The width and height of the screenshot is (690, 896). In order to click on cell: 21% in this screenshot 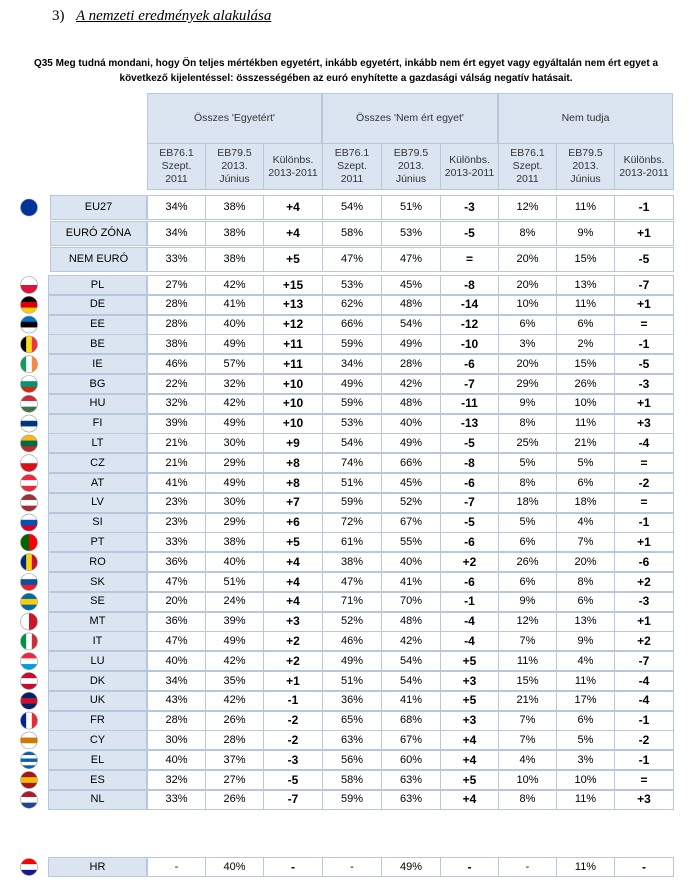, I will do `click(527, 700)`.